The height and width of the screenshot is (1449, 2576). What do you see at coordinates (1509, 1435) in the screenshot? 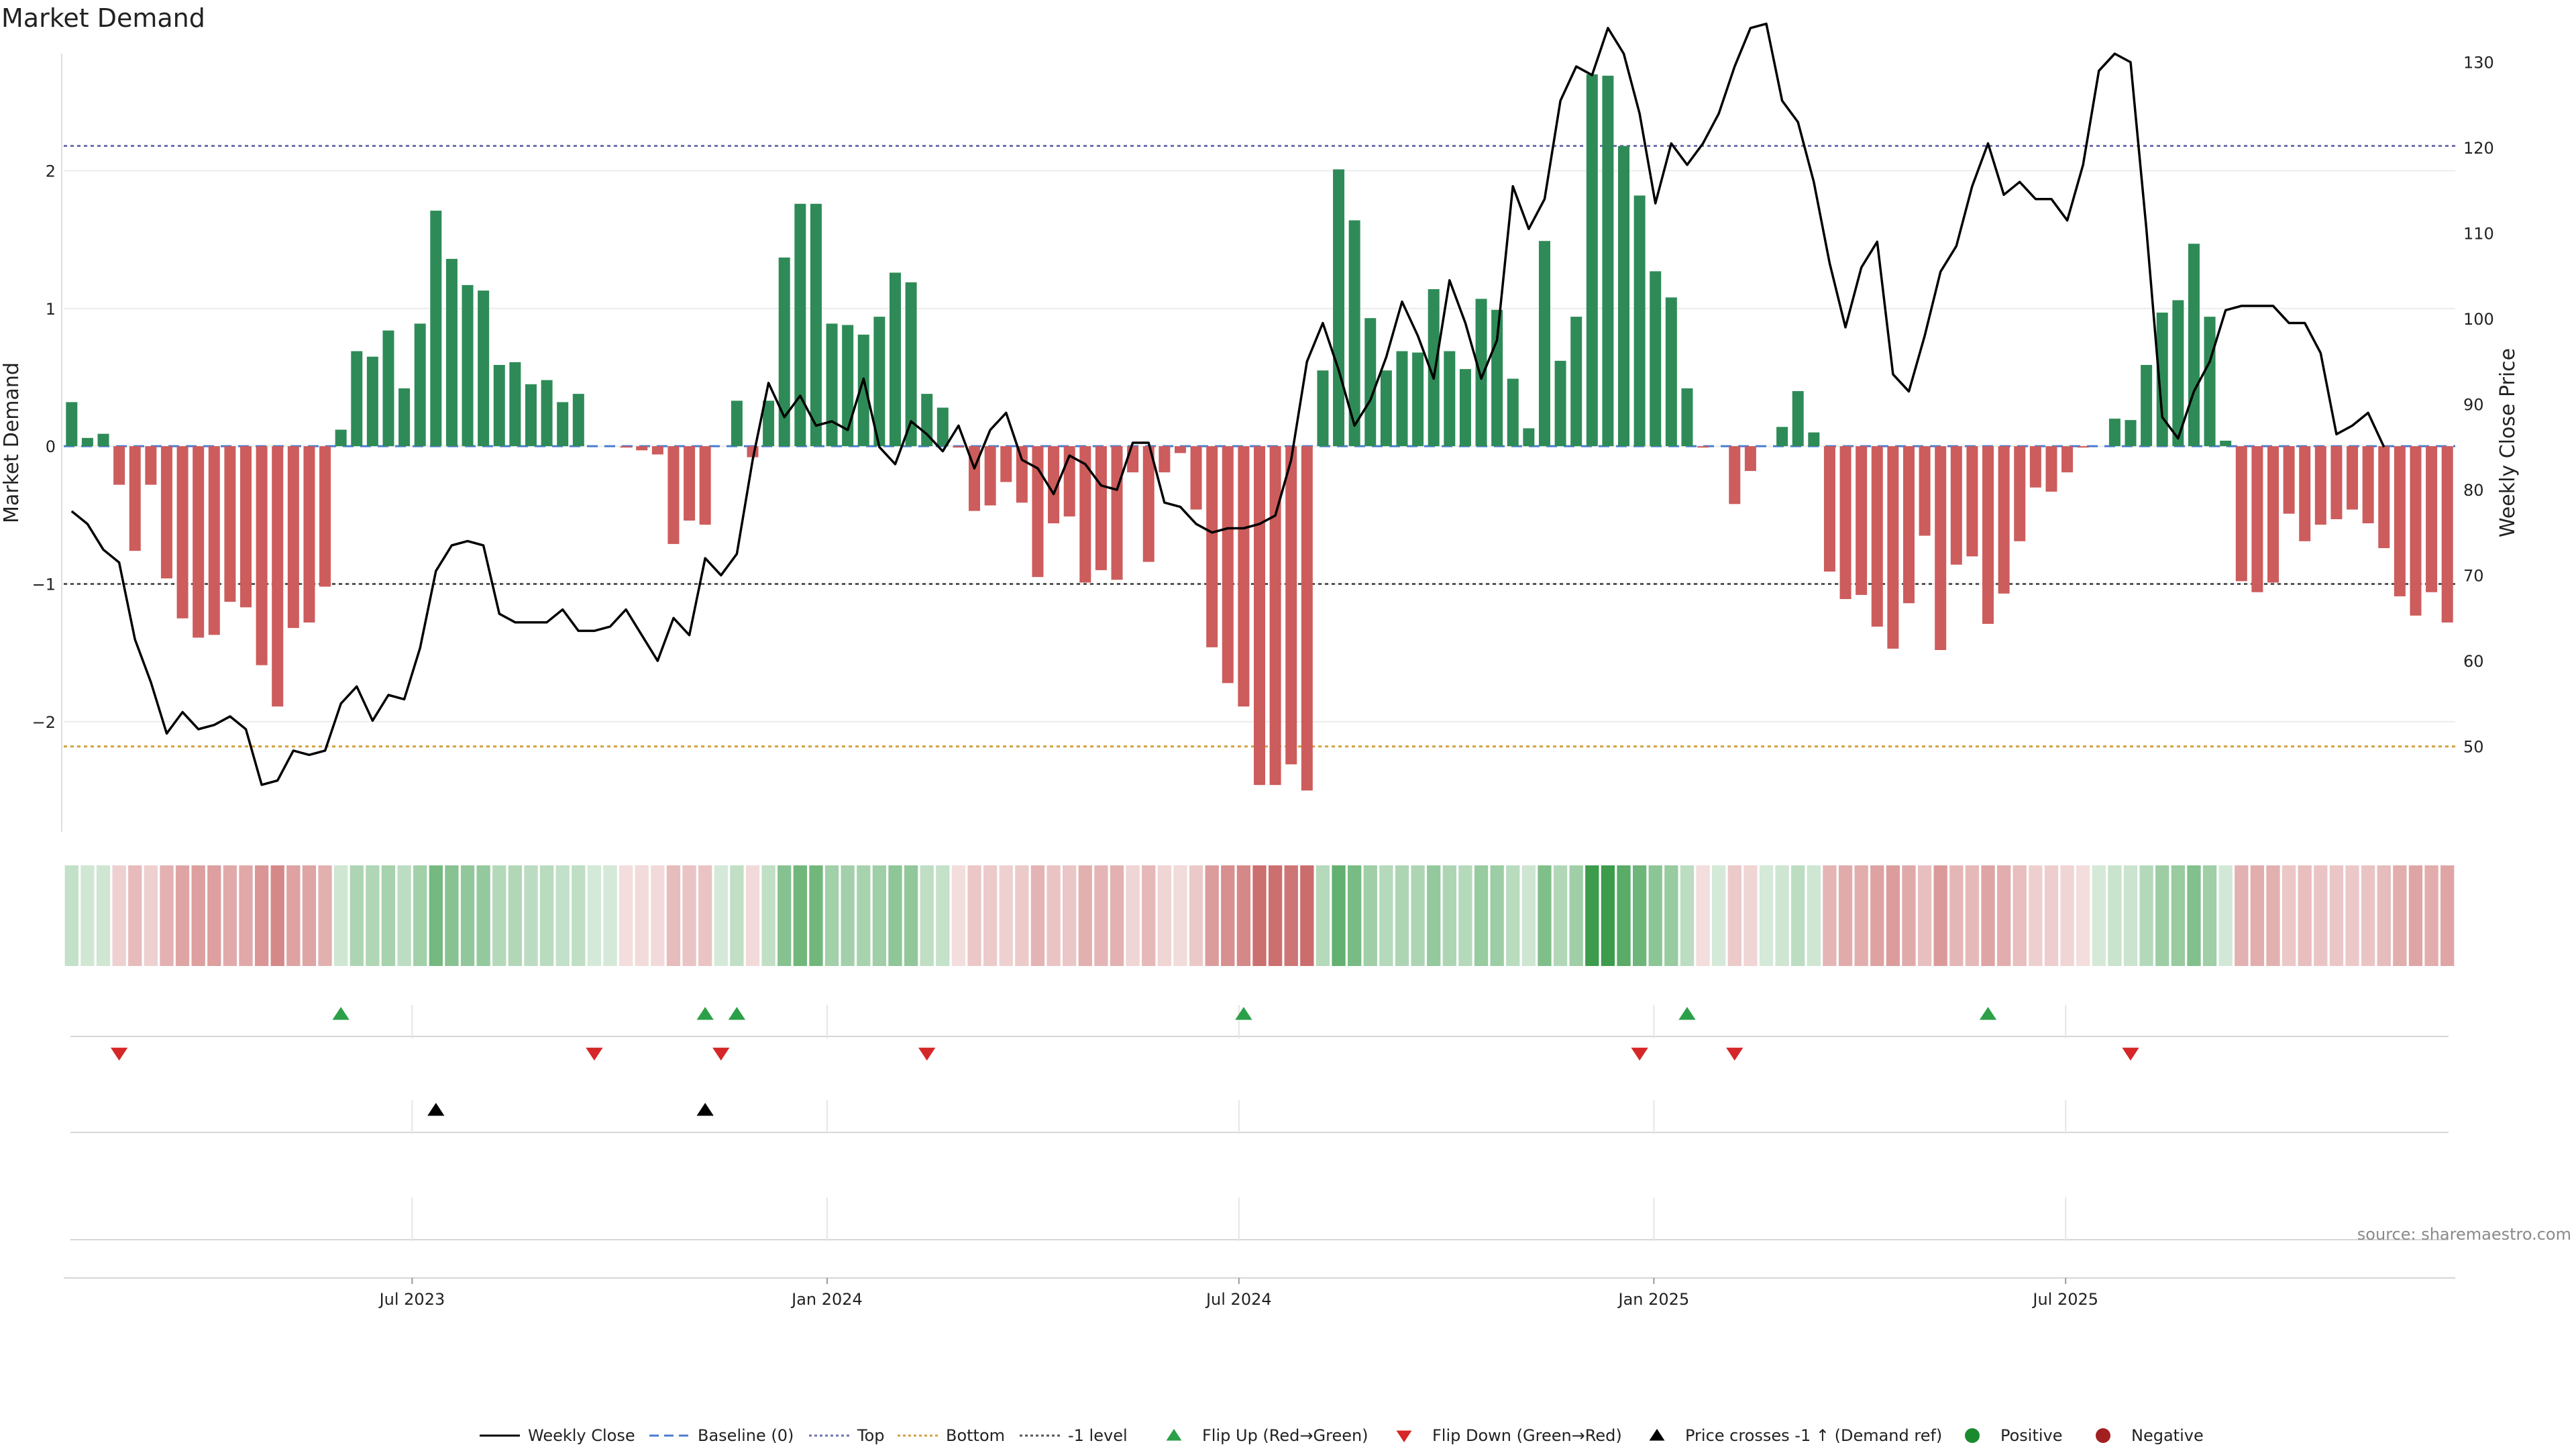
I see `legend-item: Flip Down (Green→Red)` at bounding box center [1509, 1435].